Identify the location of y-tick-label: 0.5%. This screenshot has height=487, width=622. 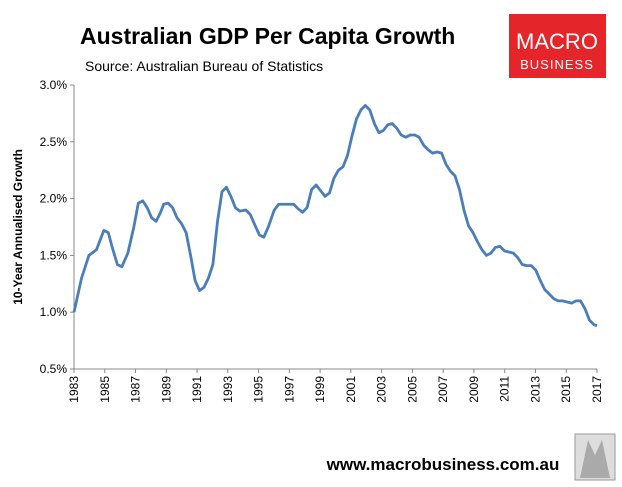
(54, 369).